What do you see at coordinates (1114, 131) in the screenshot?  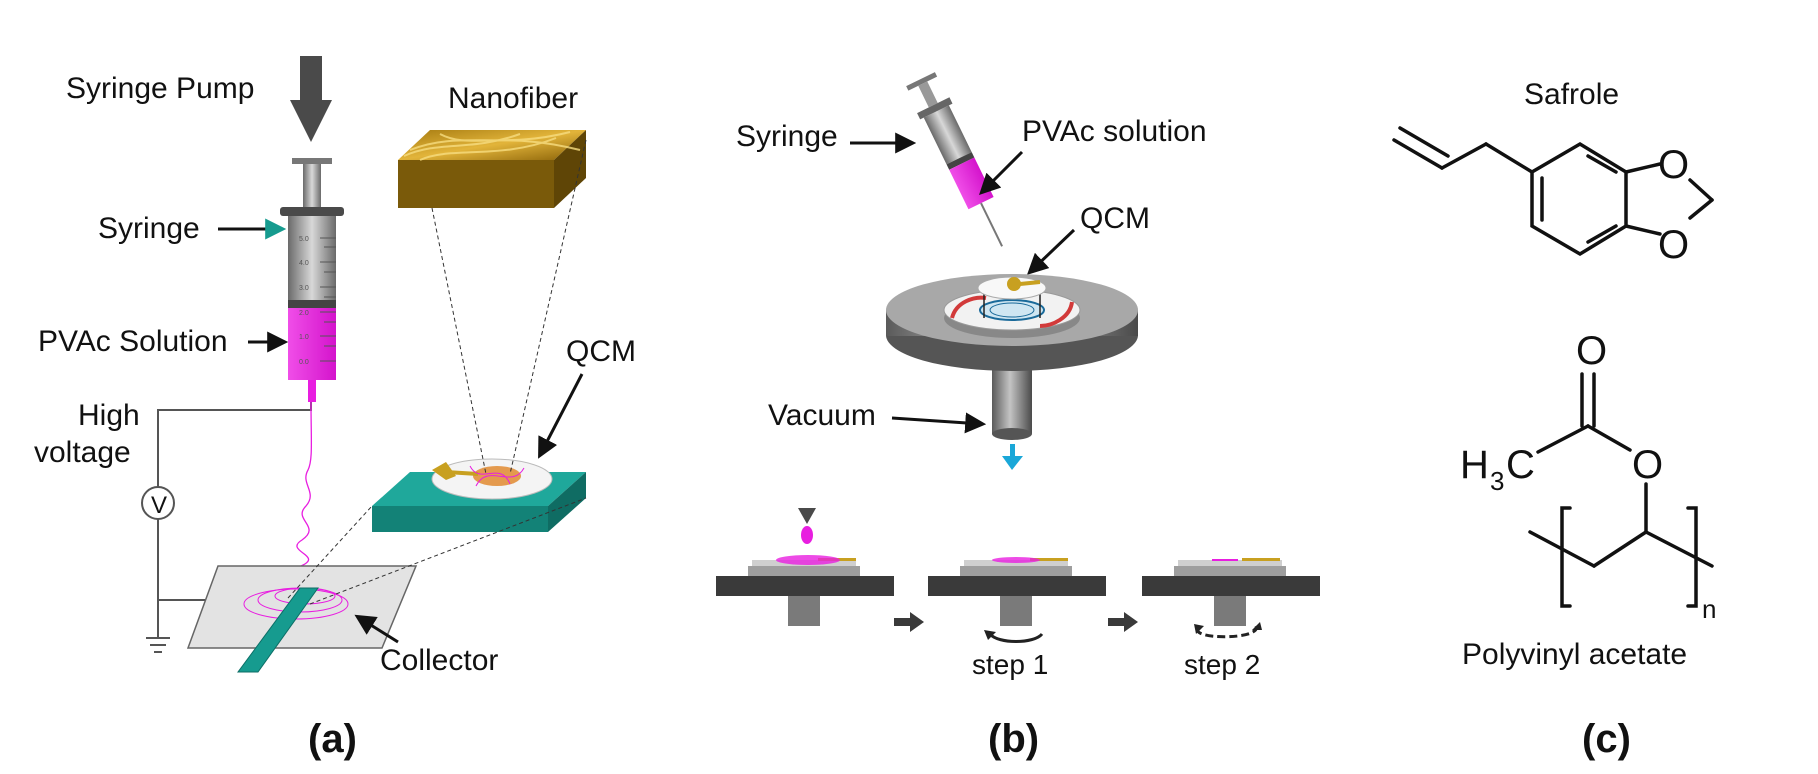 I see `pvac-solution-label-b: PVAc solution` at bounding box center [1114, 131].